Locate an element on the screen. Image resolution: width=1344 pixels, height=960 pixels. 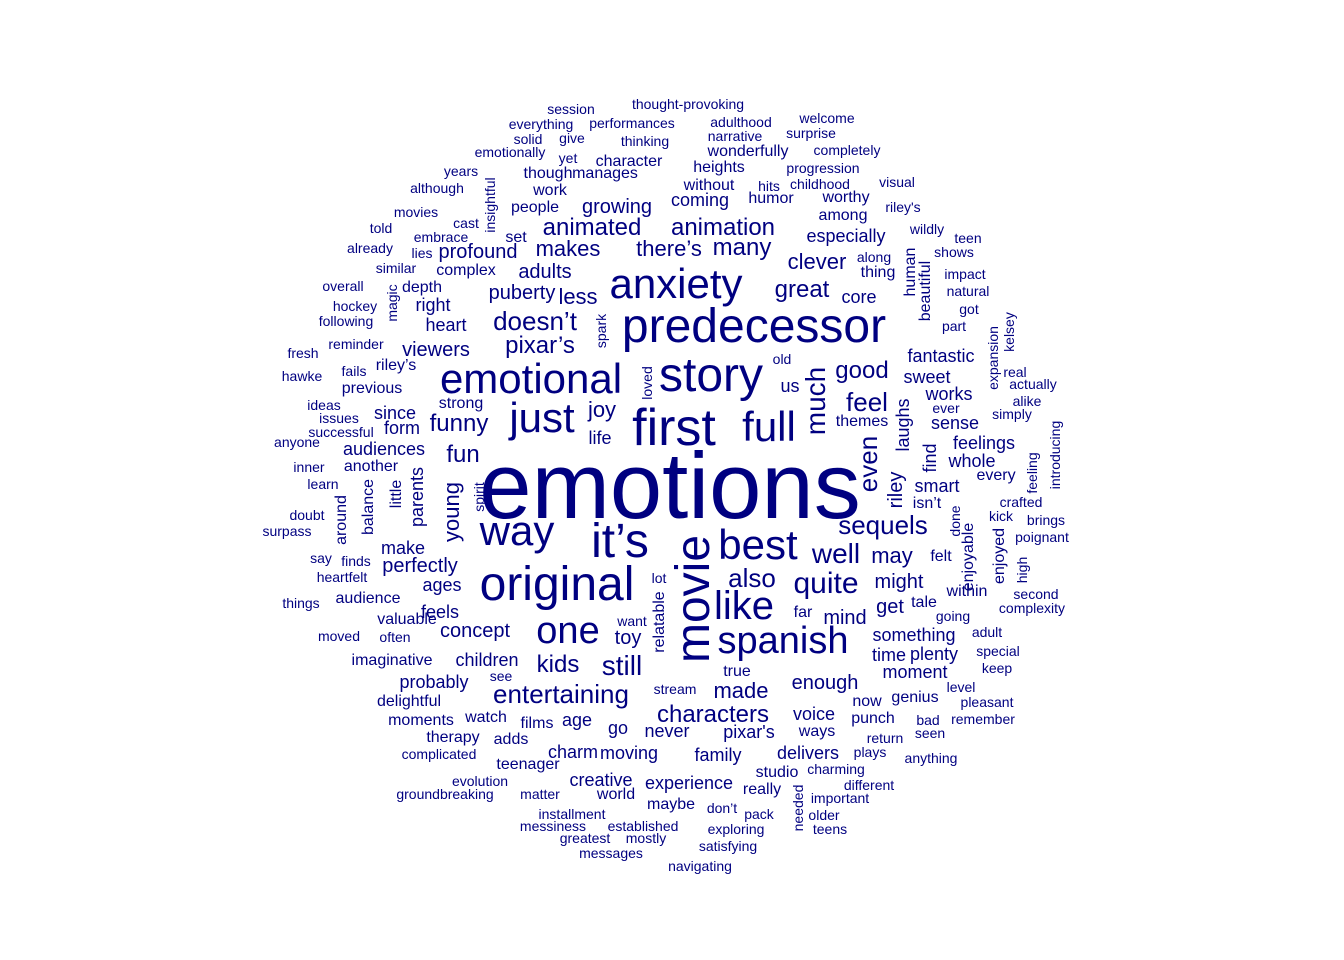
word-204: lies is located at coordinates (422, 253).